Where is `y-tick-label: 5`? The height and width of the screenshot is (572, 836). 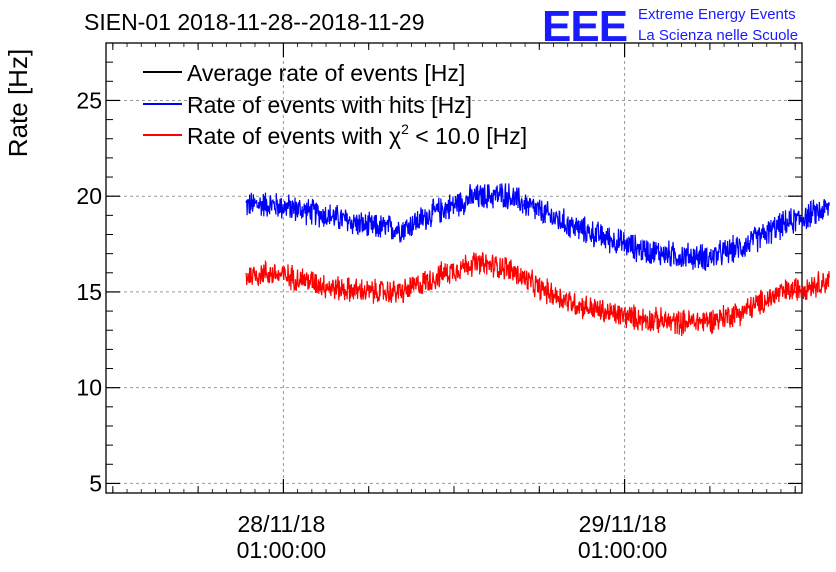
y-tick-label: 5 is located at coordinates (95, 483).